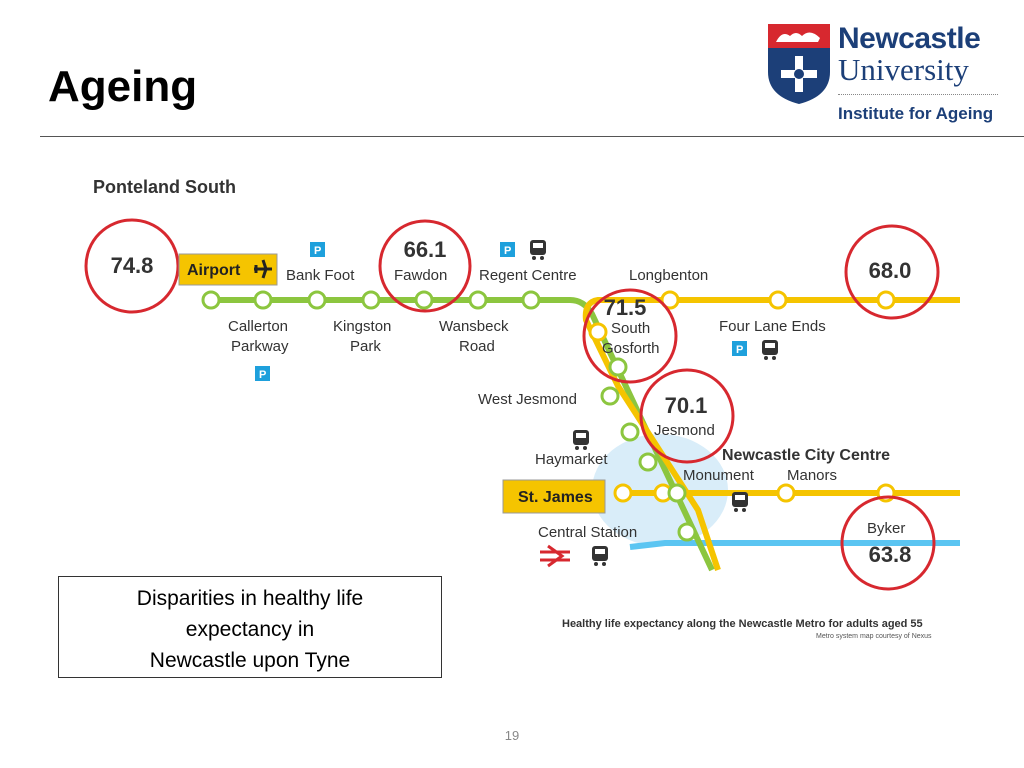 This screenshot has width=1024, height=768. I want to click on map-credit: Metro system map courtesy of Nexus, so click(874, 636).